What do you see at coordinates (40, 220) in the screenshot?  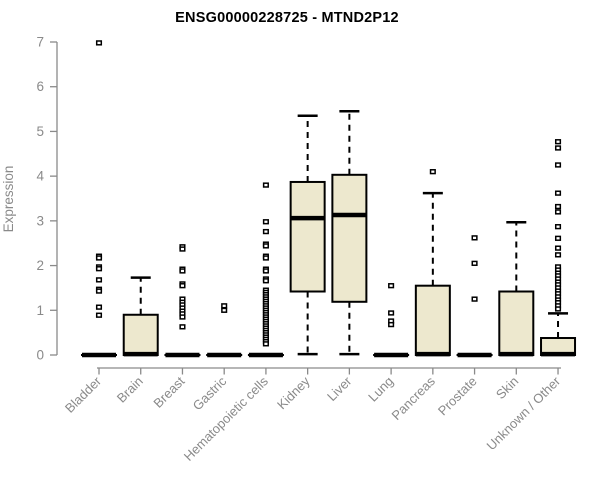 I see `y-tick-label: 3` at bounding box center [40, 220].